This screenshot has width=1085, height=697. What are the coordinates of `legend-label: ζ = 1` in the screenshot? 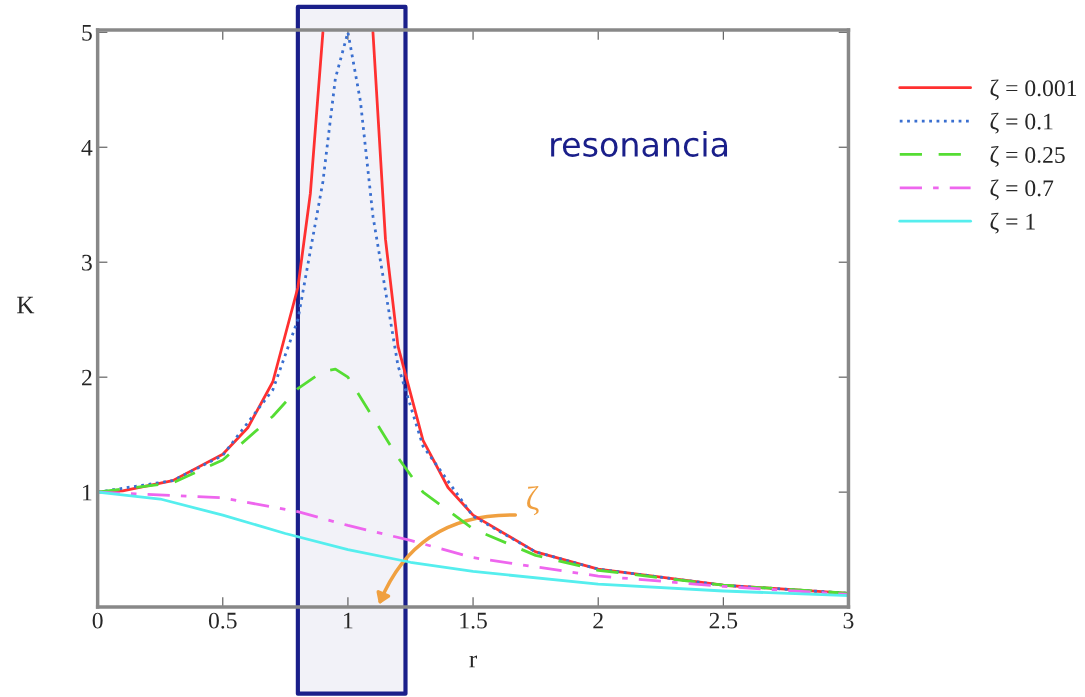 It's located at (1012, 223).